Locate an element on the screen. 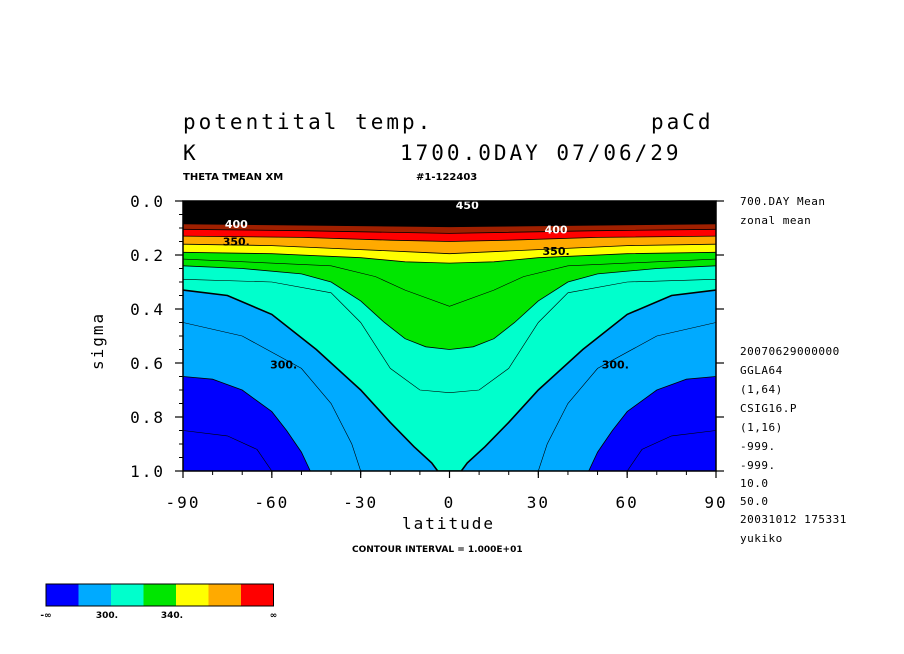 The image size is (904, 654). contour-label-2: 350. is located at coordinates (236, 242).